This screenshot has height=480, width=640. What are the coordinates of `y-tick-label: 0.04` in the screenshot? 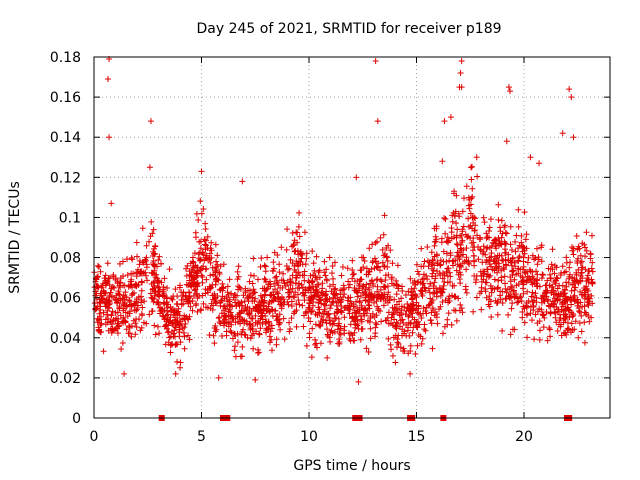 It's located at (65, 339).